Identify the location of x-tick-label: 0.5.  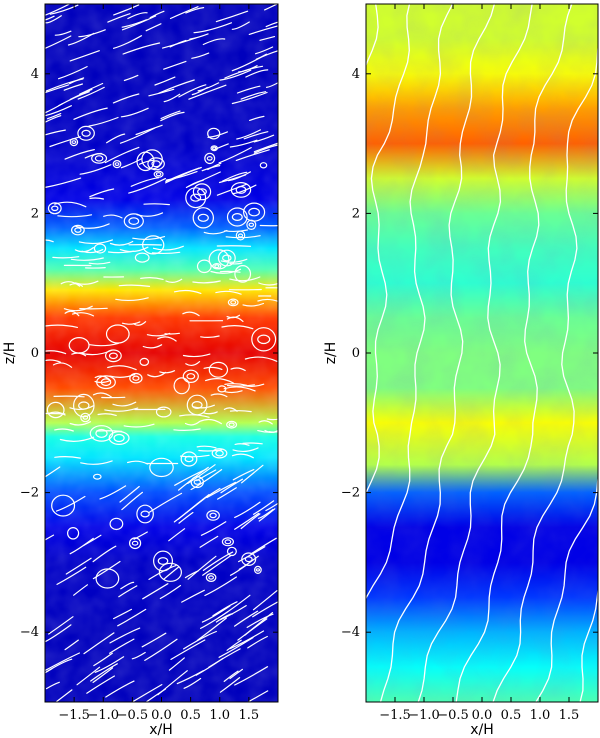
(511, 715).